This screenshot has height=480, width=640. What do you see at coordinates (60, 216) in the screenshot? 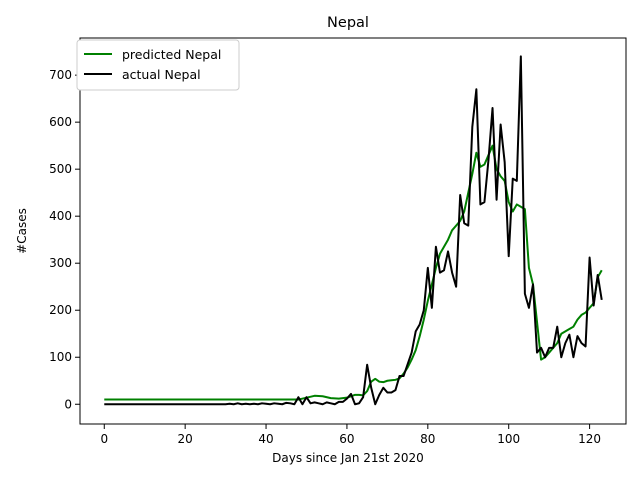
I see `y-tick-label: 400` at bounding box center [60, 216].